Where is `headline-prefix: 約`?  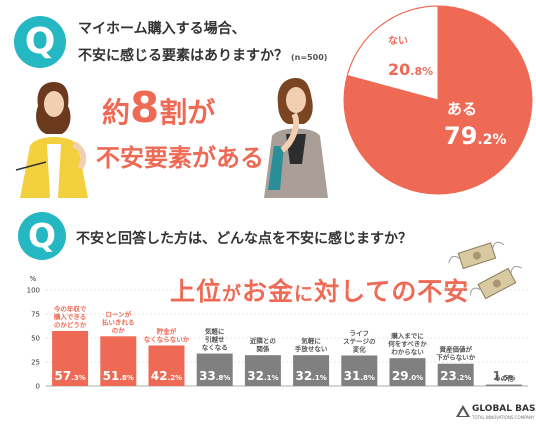 headline-prefix: 約 is located at coordinates (116, 112).